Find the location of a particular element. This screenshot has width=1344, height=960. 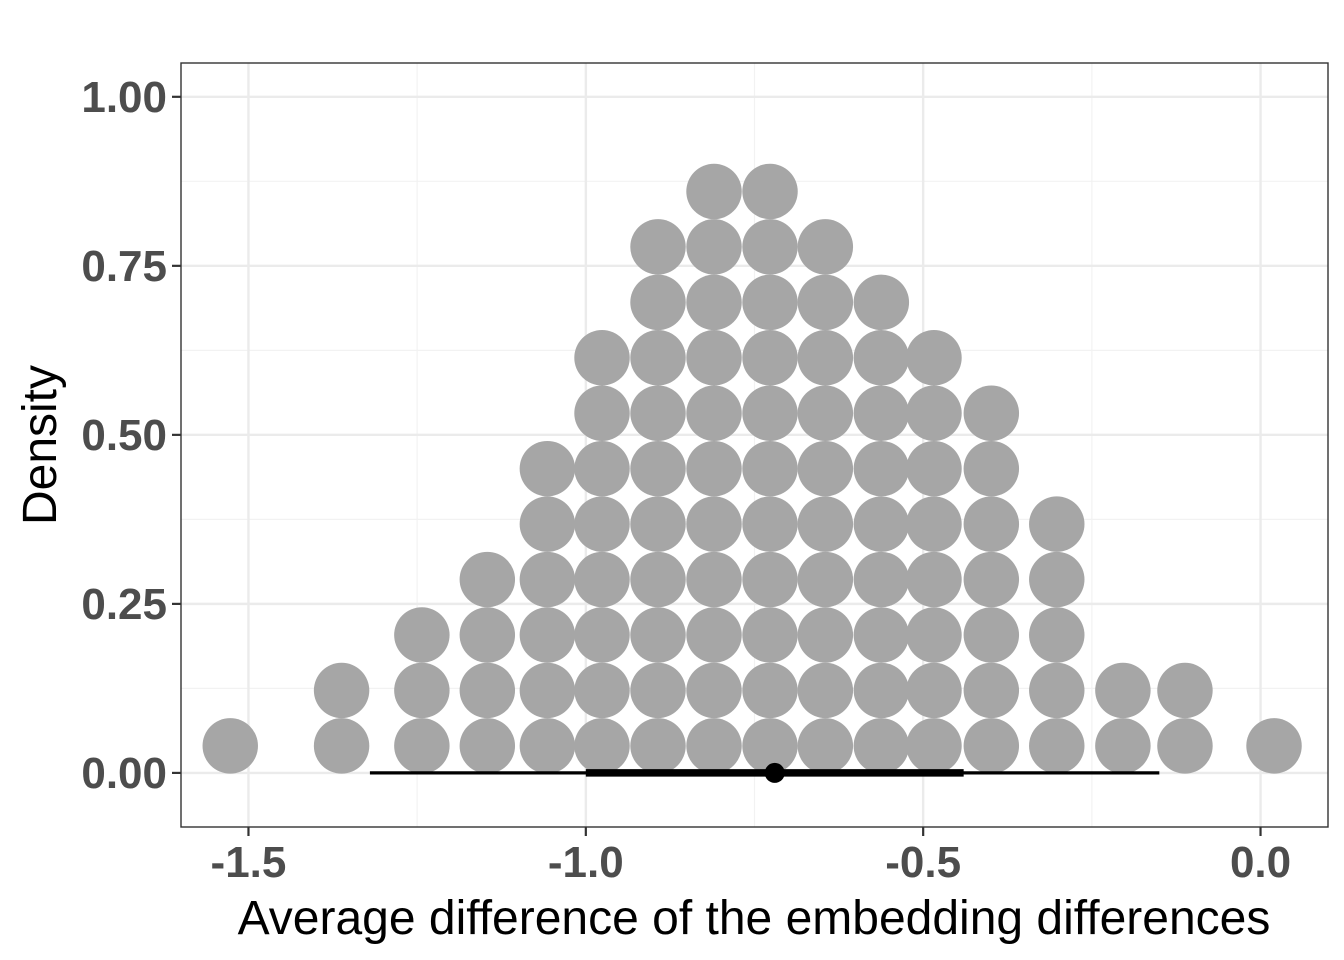

y-axis-ticks: 0.00 0.25 0.50 0.75 1.00 is located at coordinates (131, 435).